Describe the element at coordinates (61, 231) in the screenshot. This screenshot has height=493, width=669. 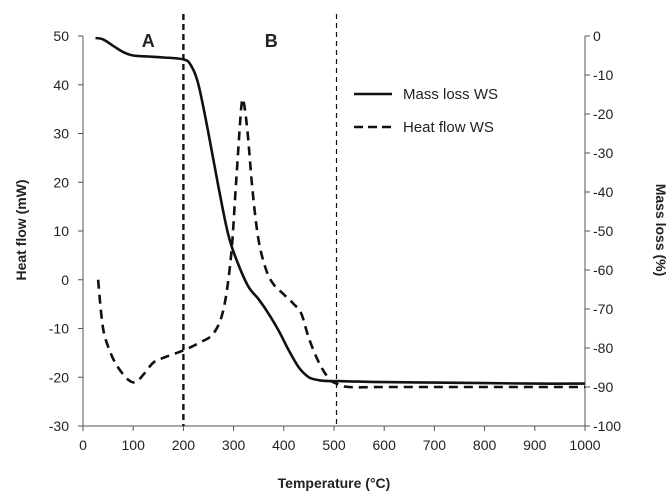
I see `left-tick-label: 10` at that location.